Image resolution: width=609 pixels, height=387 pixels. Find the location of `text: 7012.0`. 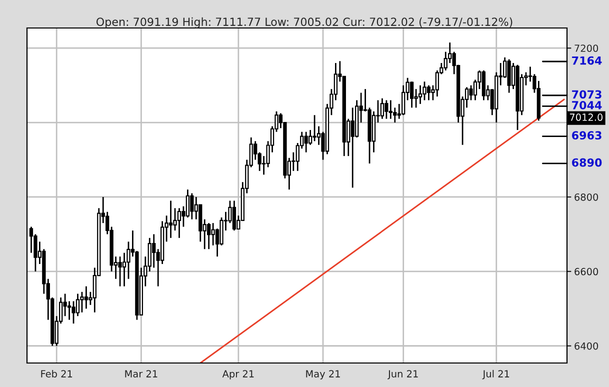

text: 7012.0 is located at coordinates (586, 117).